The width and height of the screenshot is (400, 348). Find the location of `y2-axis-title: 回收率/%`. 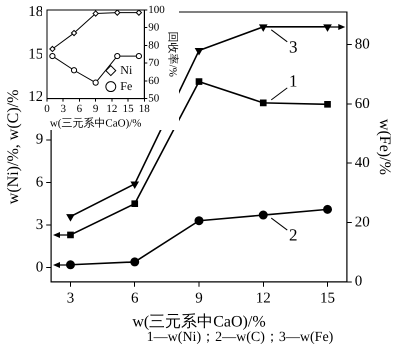

y2-axis-title: 回收率/% is located at coordinates (173, 54).